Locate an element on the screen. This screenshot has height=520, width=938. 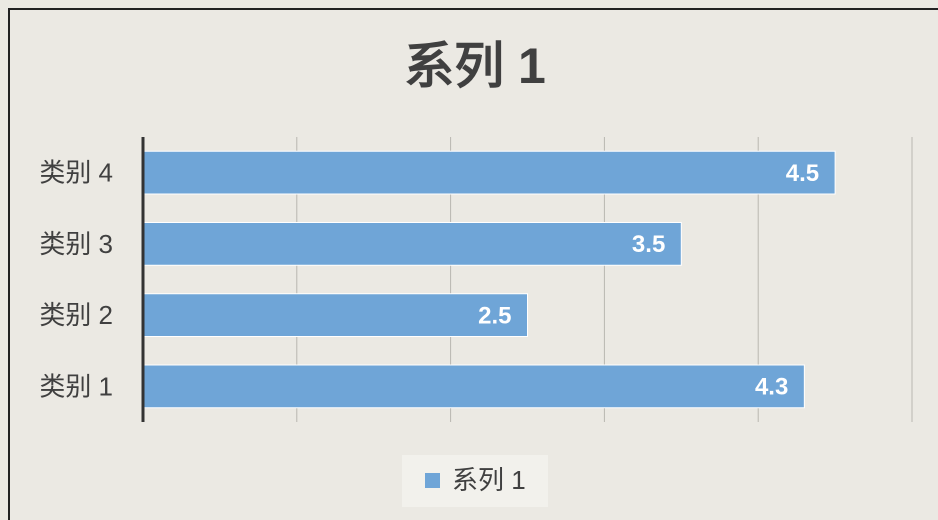
data-label: 3.5 is located at coordinates (648, 244).